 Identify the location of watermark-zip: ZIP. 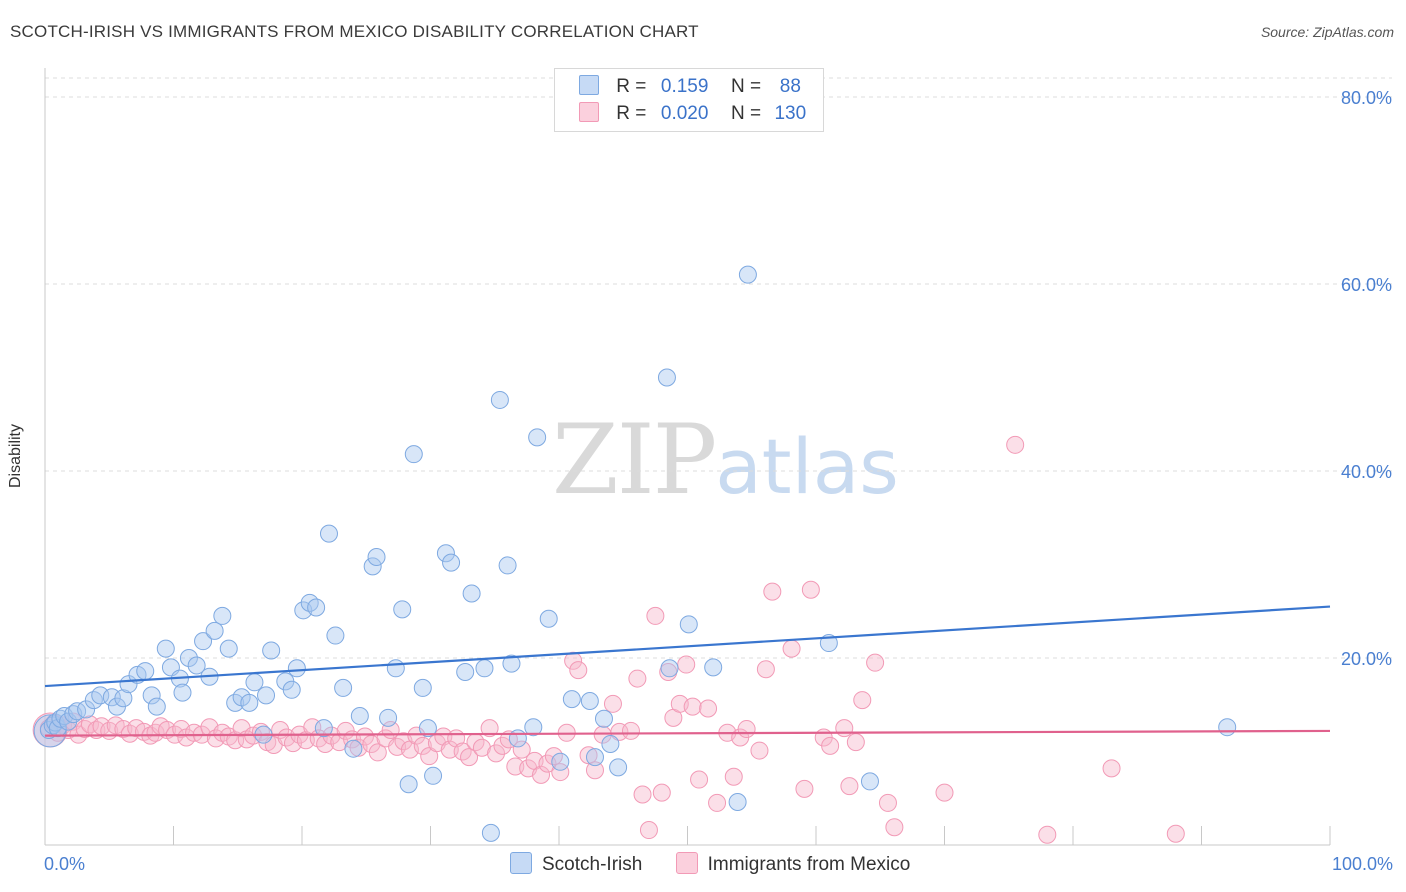
(634, 460).